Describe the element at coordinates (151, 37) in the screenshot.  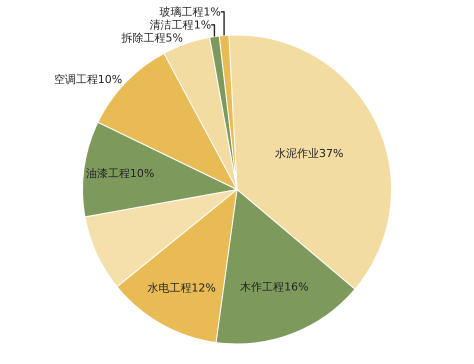
I see `slice-label: 拆除工程5%` at that location.